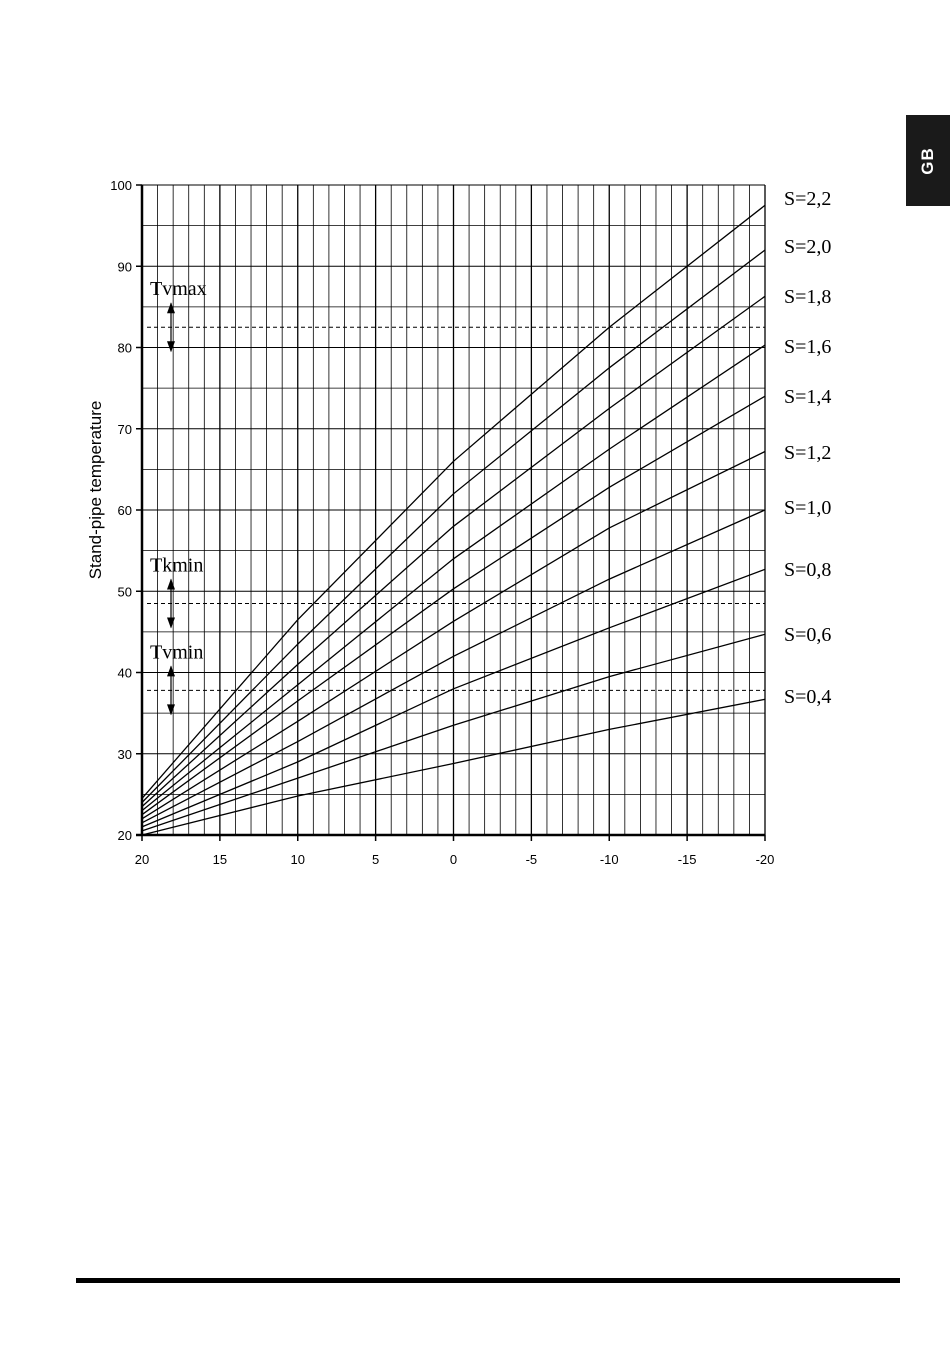 This screenshot has height=1346, width=950. What do you see at coordinates (488, 1280) in the screenshot?
I see `footer-rule` at bounding box center [488, 1280].